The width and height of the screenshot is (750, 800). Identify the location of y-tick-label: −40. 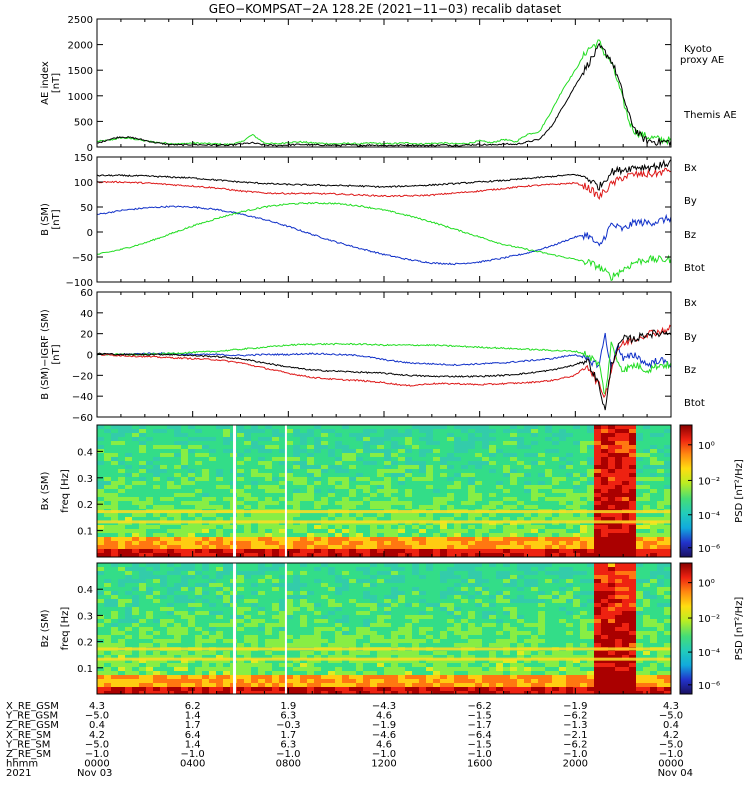
(82, 397).